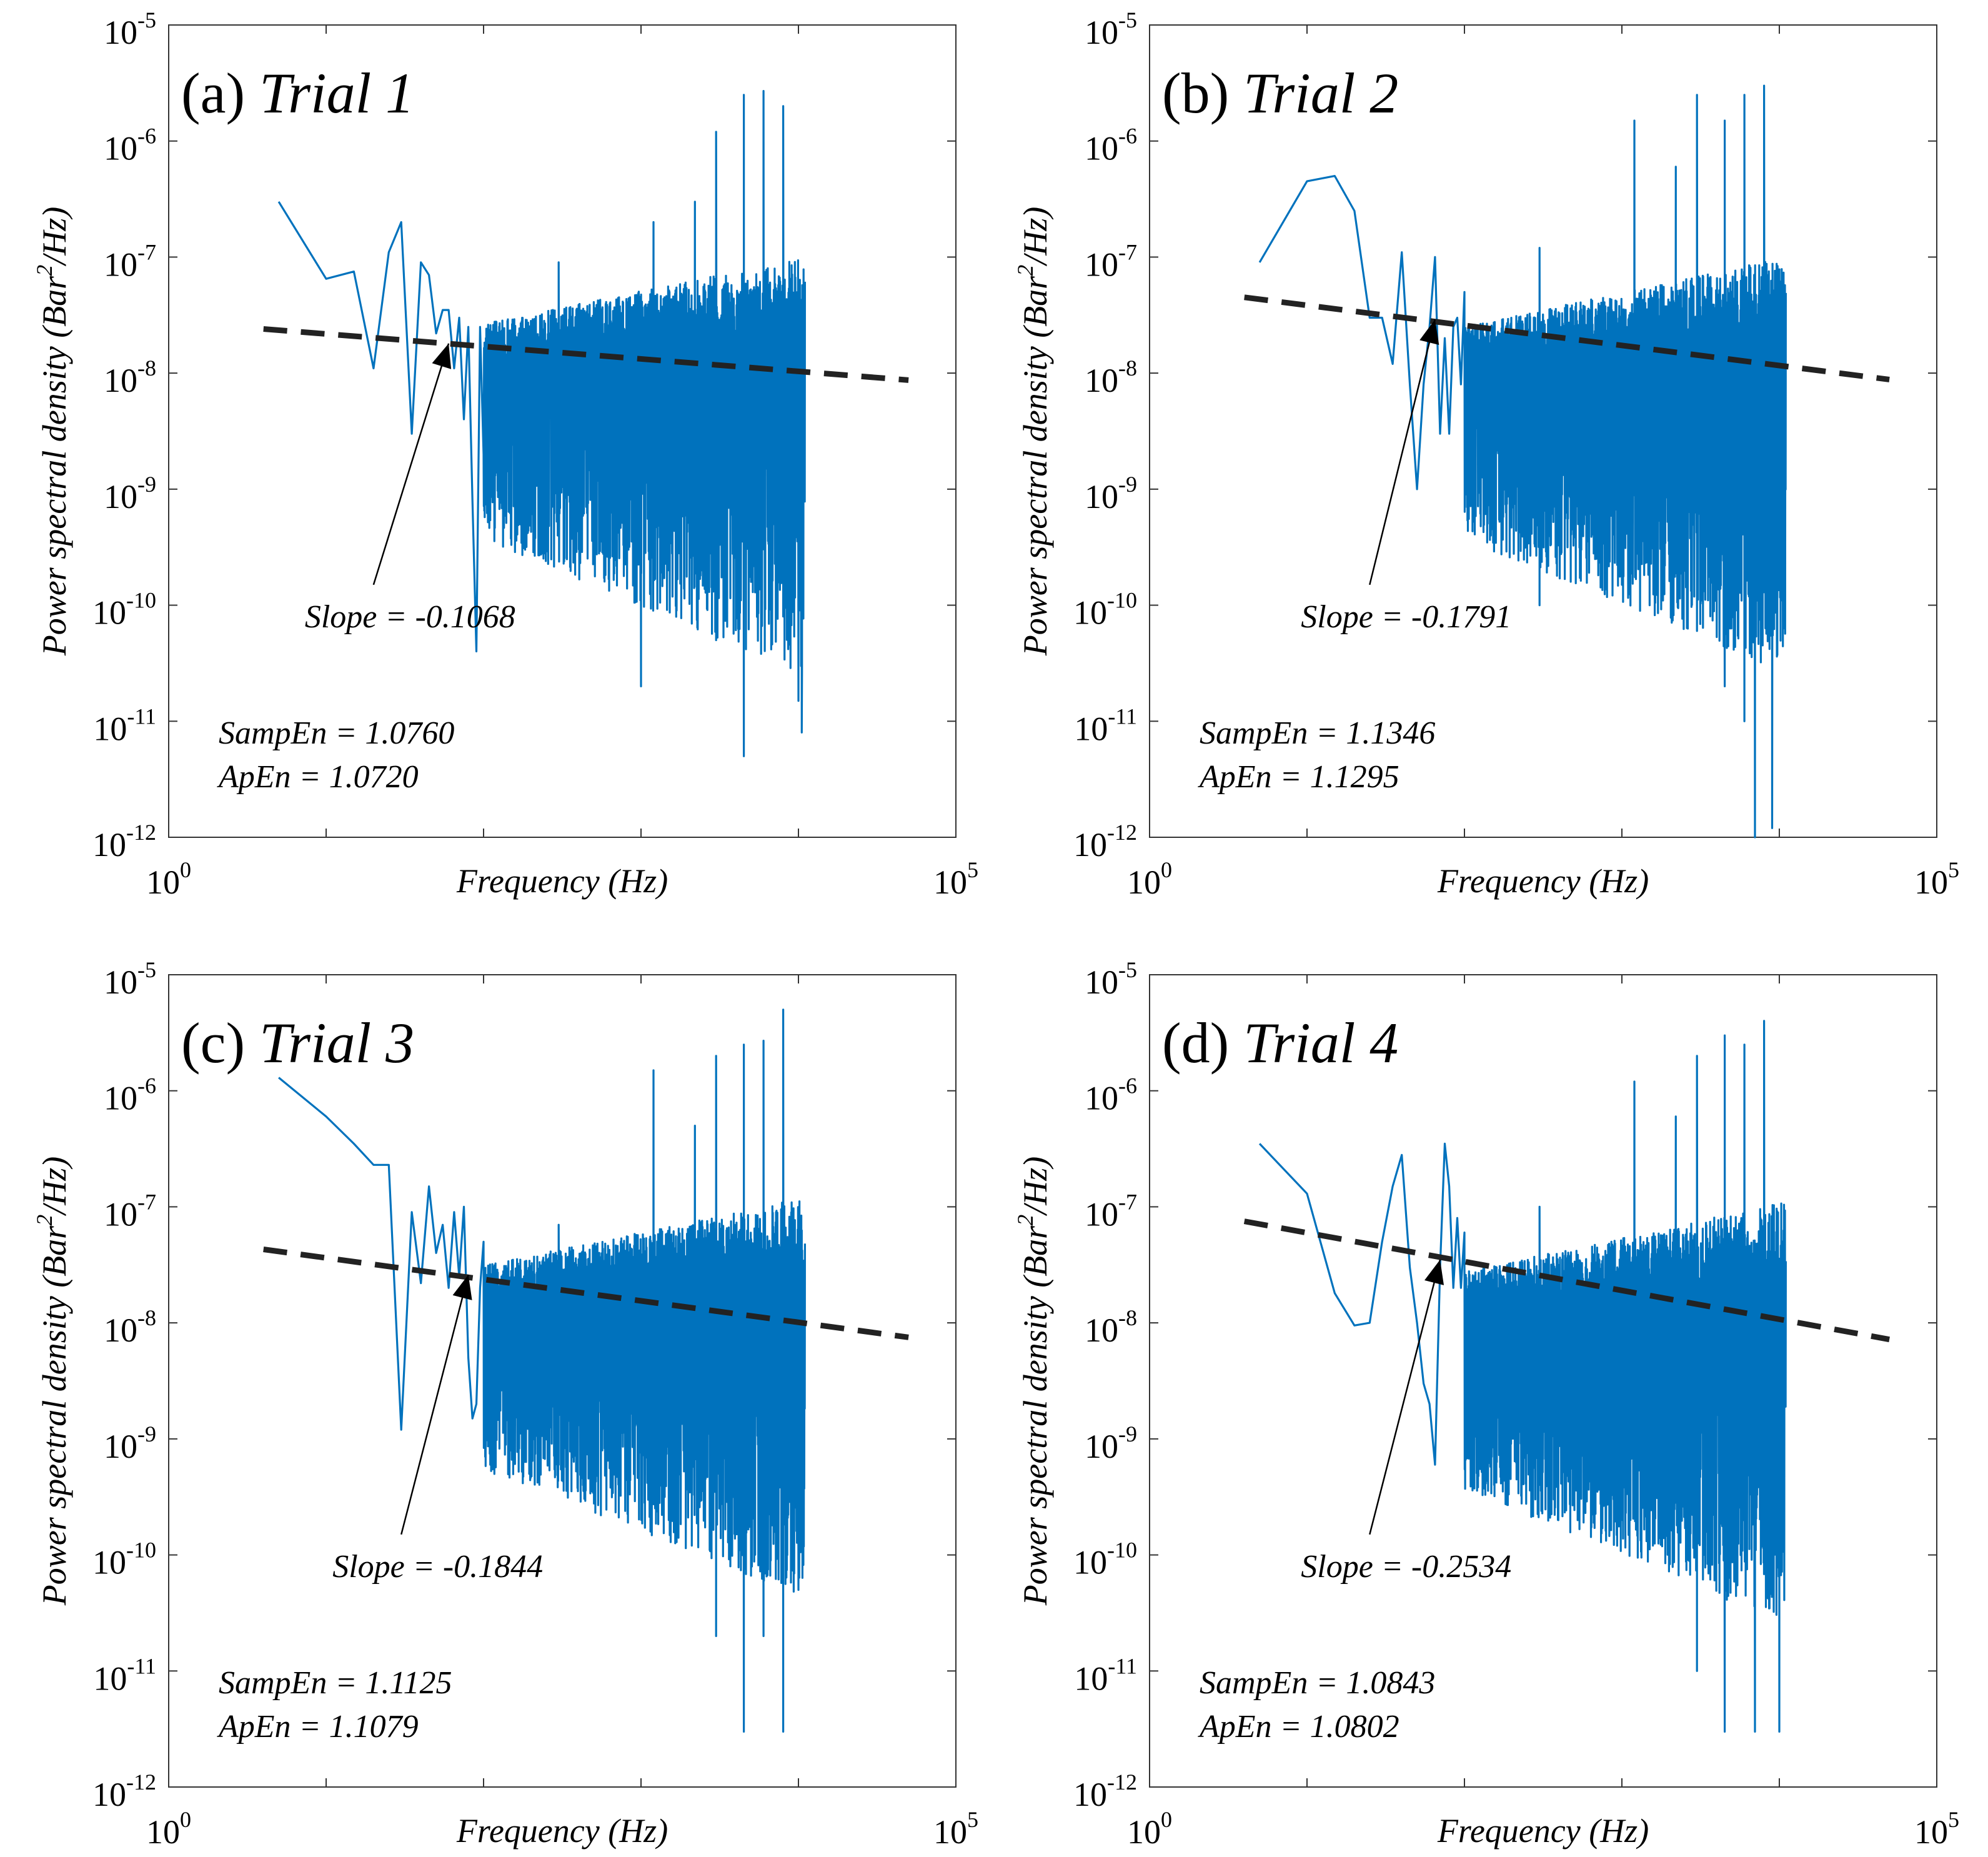  Describe the element at coordinates (1195, 1043) in the screenshot. I see `panel-letter: (d)` at that location.